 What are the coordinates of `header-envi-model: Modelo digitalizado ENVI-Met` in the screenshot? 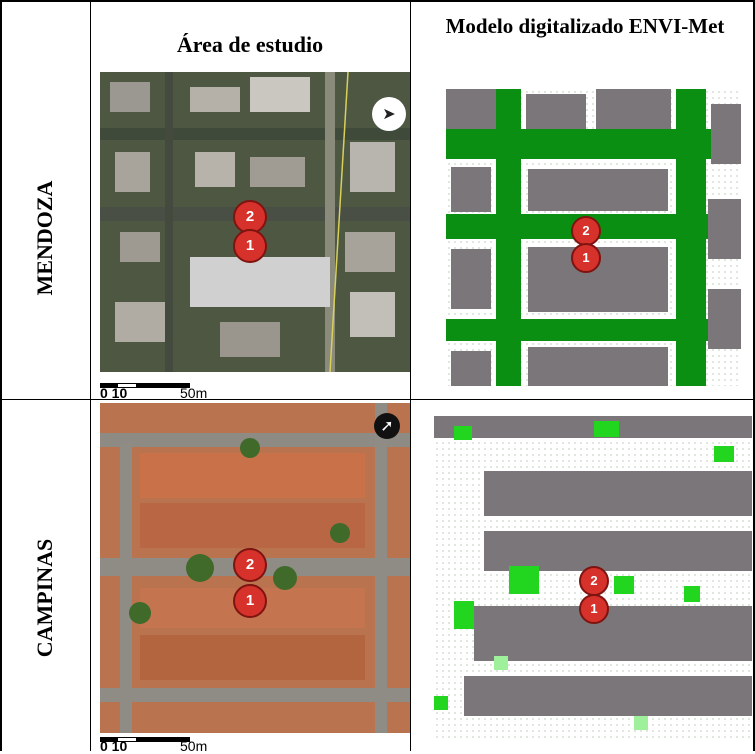 It's located at (585, 26).